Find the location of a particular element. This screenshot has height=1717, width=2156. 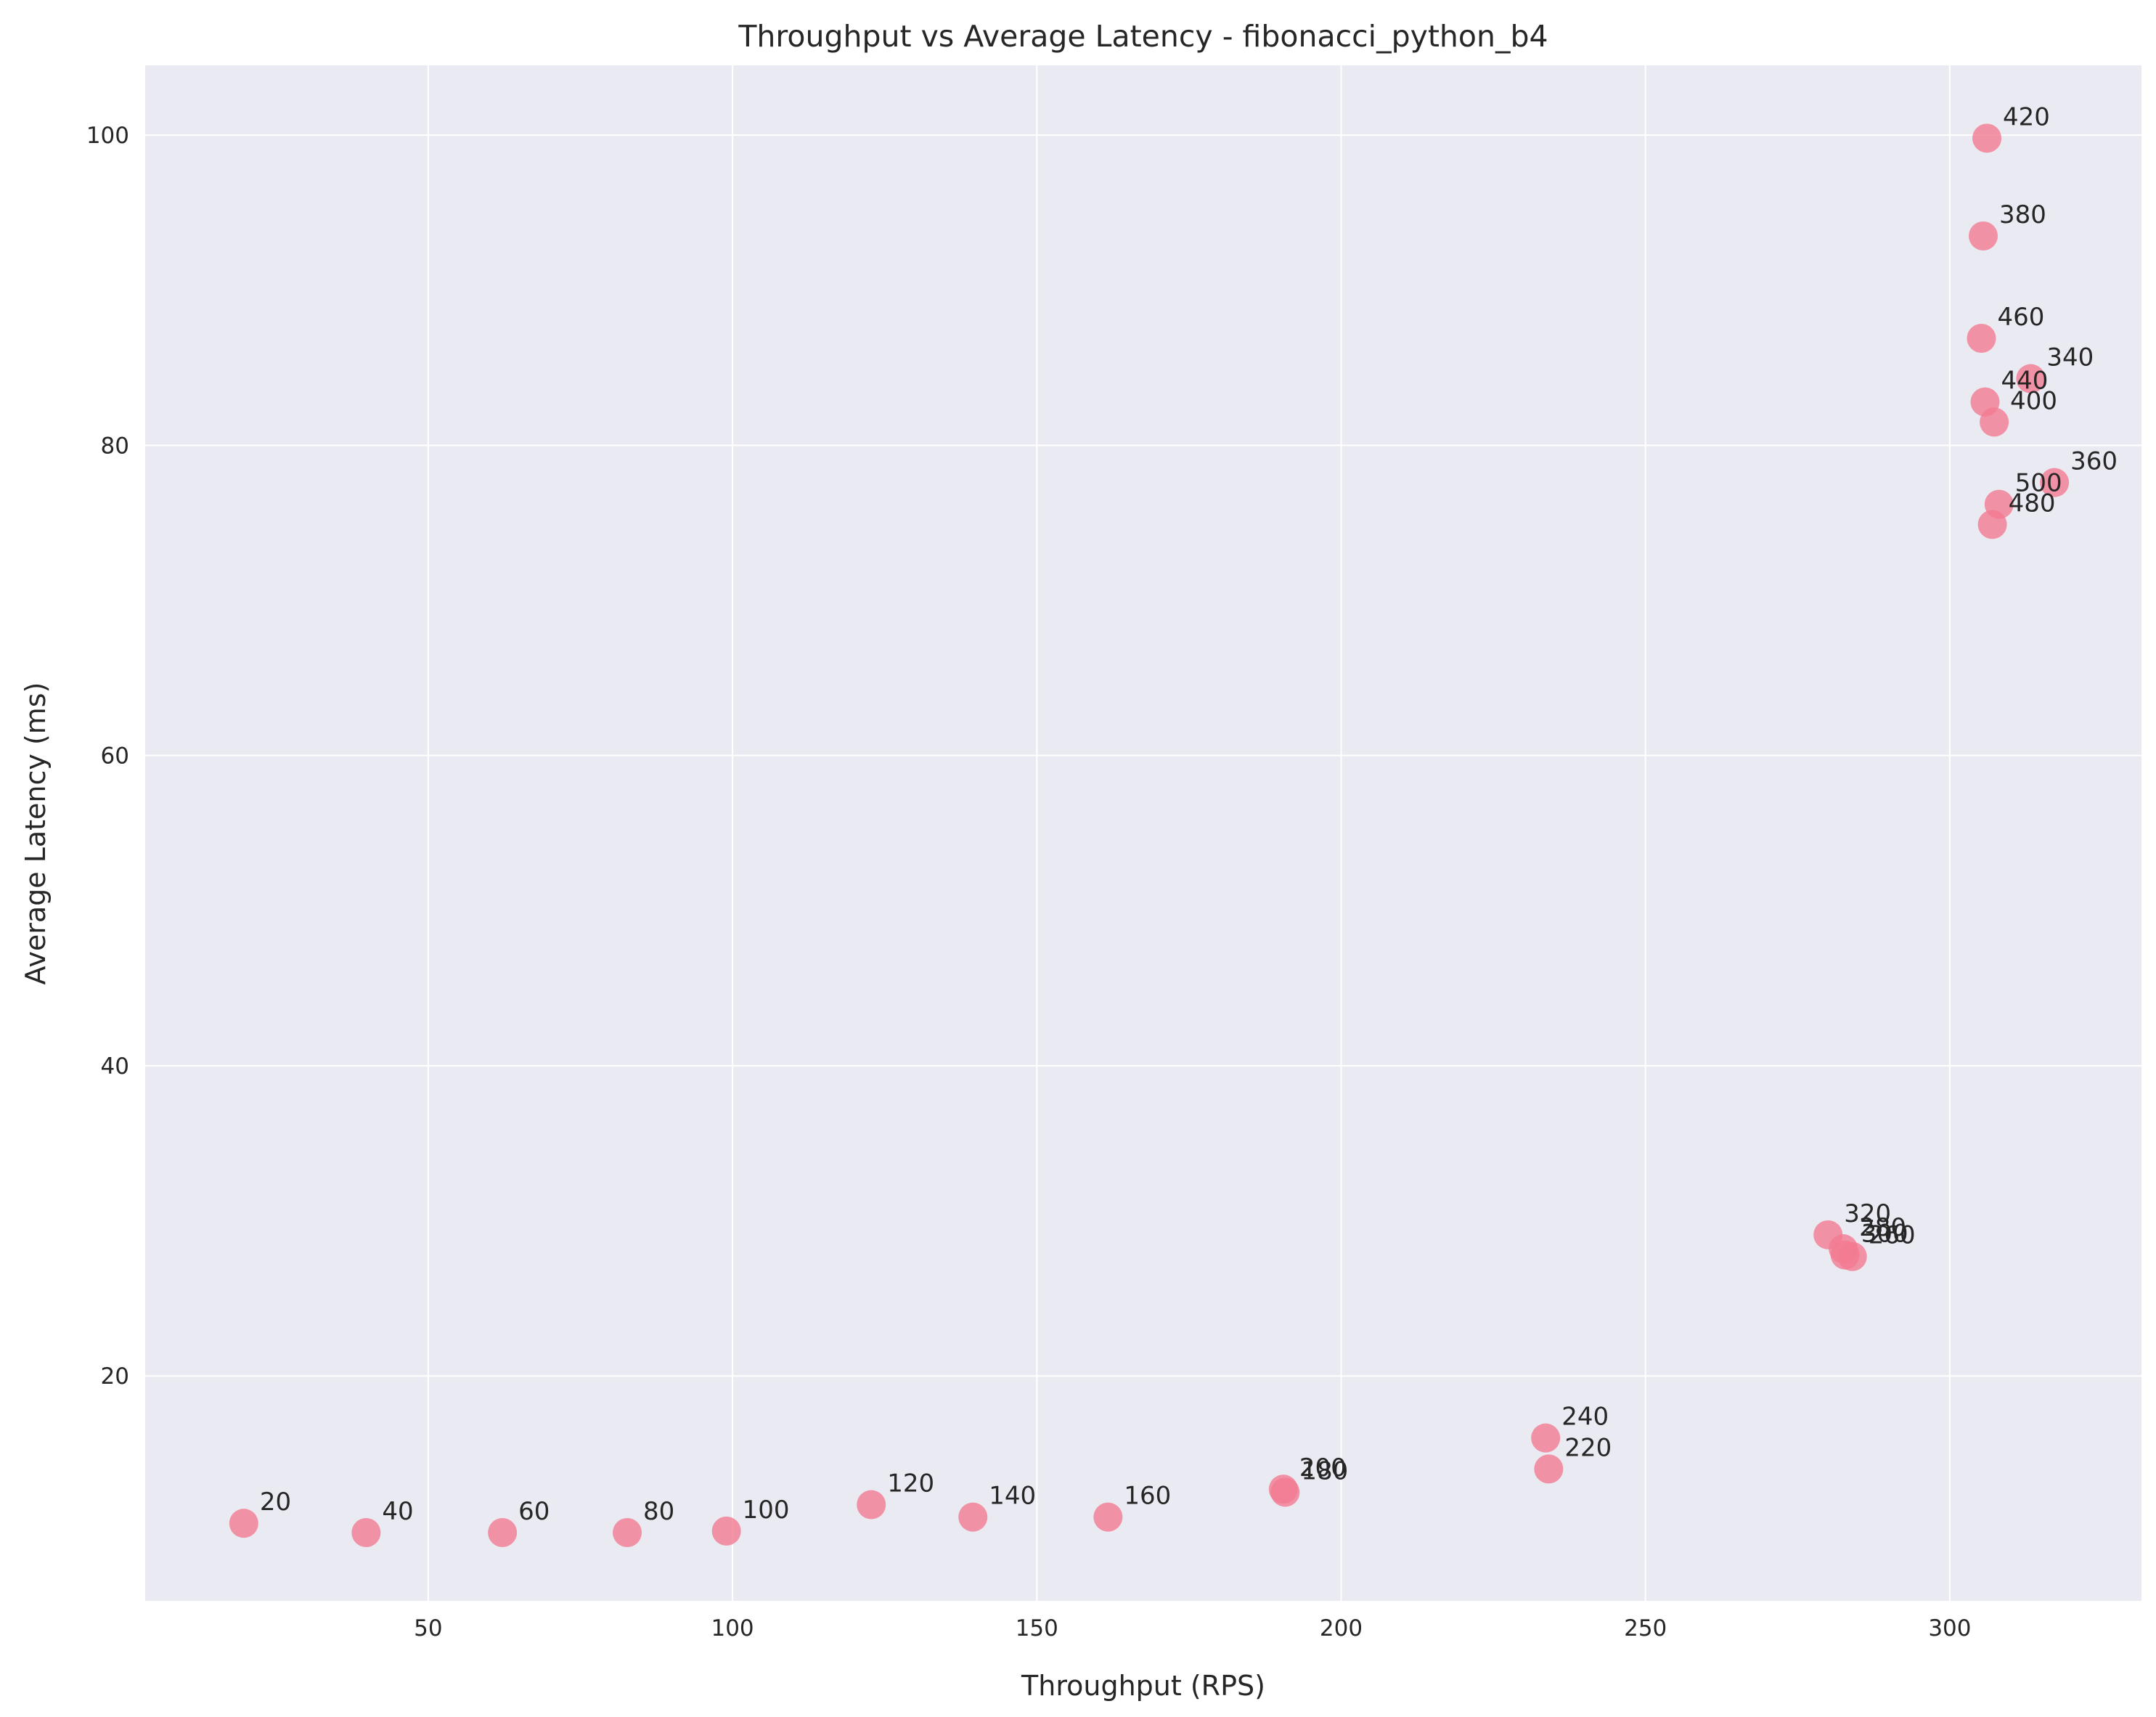

x-tick-label: 50 is located at coordinates (428, 1628).